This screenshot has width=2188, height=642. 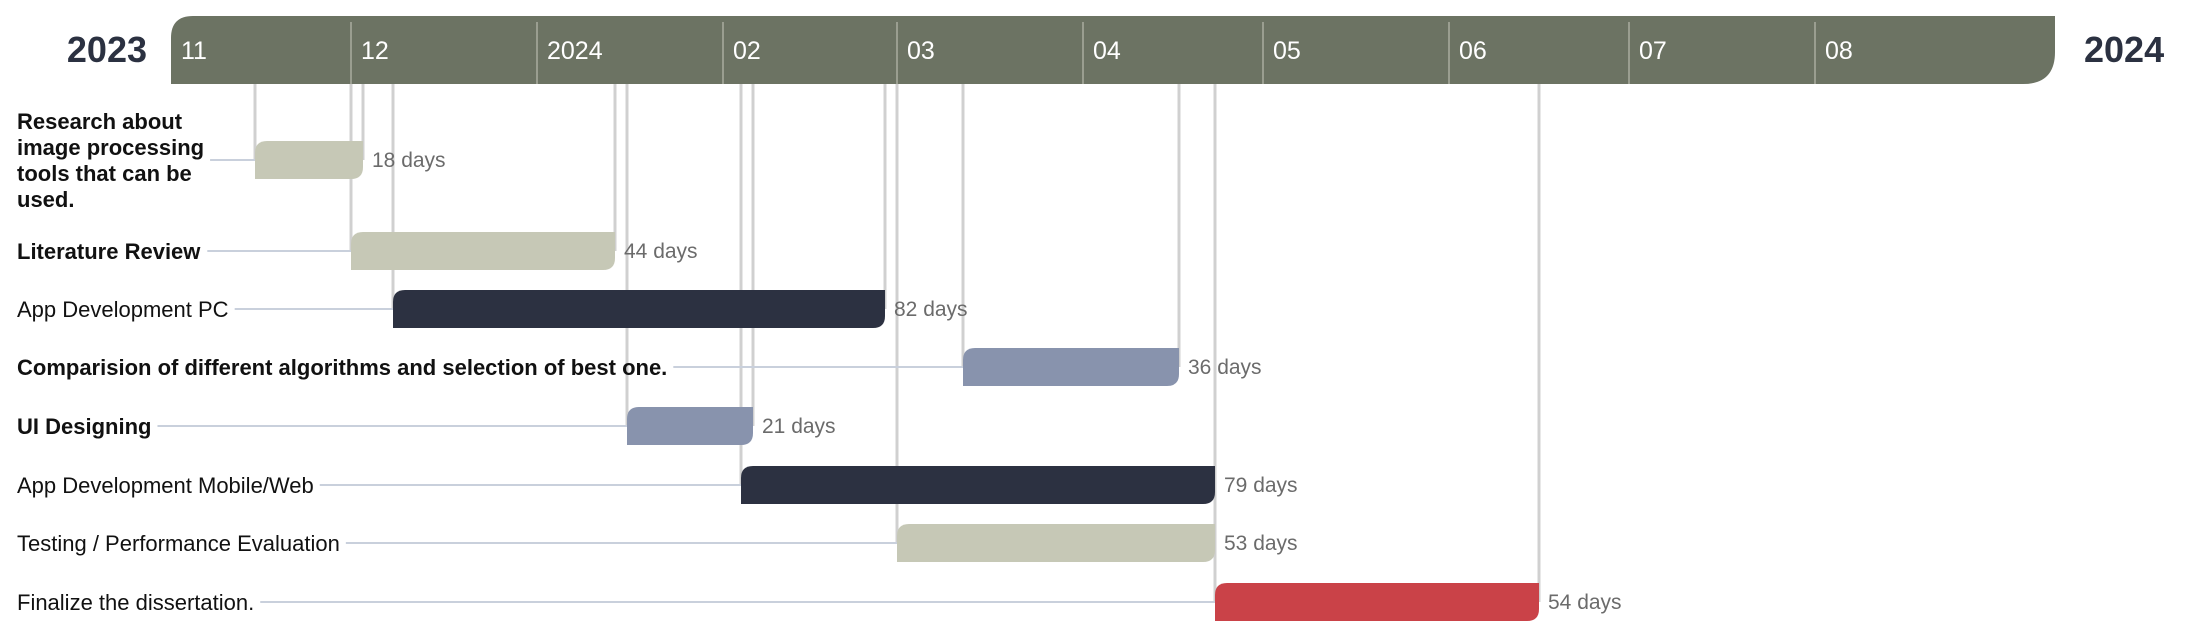 I want to click on year-end-label: 2024, so click(x=2124, y=49).